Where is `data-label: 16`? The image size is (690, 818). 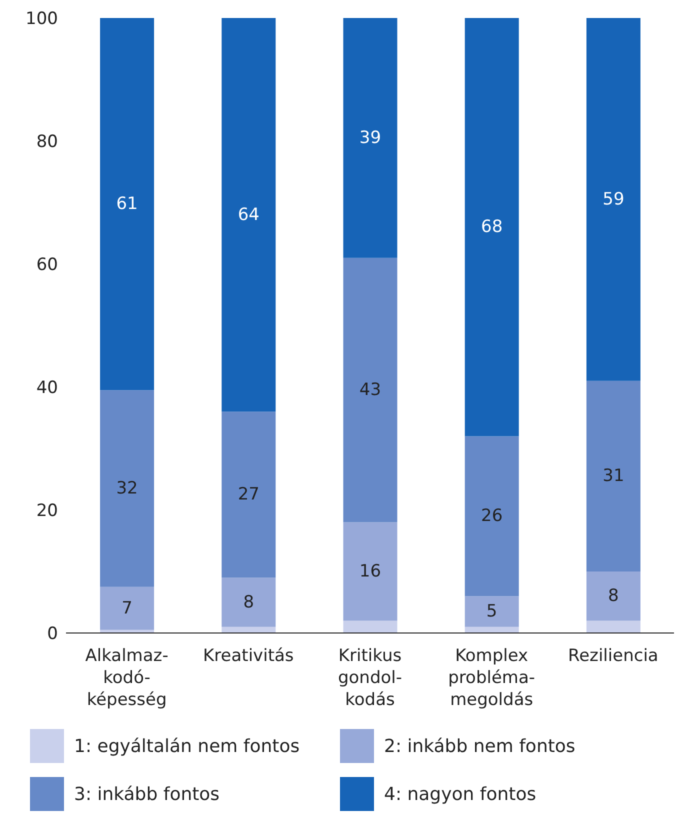
data-label: 16 is located at coordinates (370, 572).